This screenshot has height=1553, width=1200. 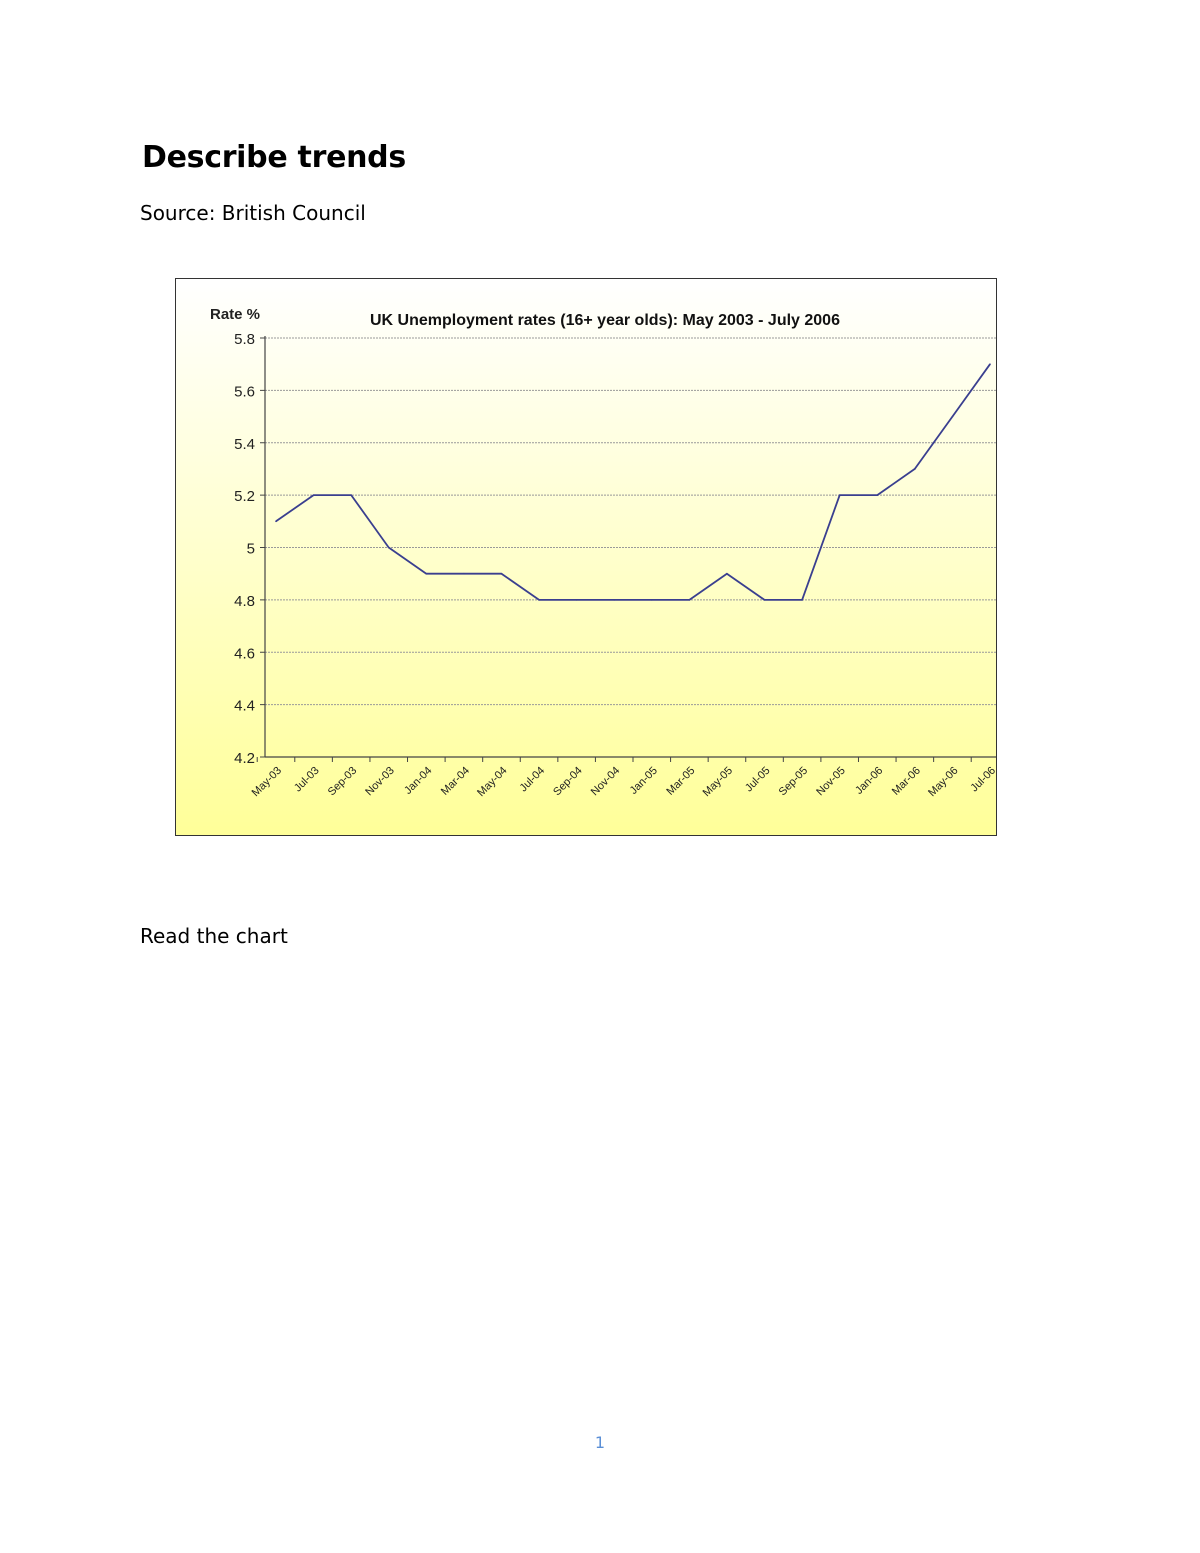 I want to click on y-axis-label: Rate %, so click(x=235, y=314).